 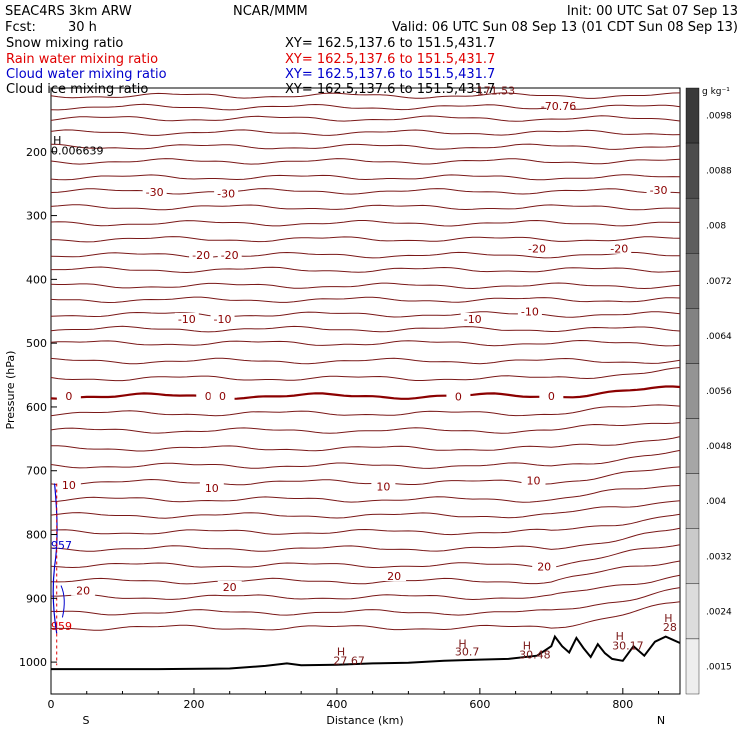 I want to click on y-tick-label: 400, so click(x=36, y=279).